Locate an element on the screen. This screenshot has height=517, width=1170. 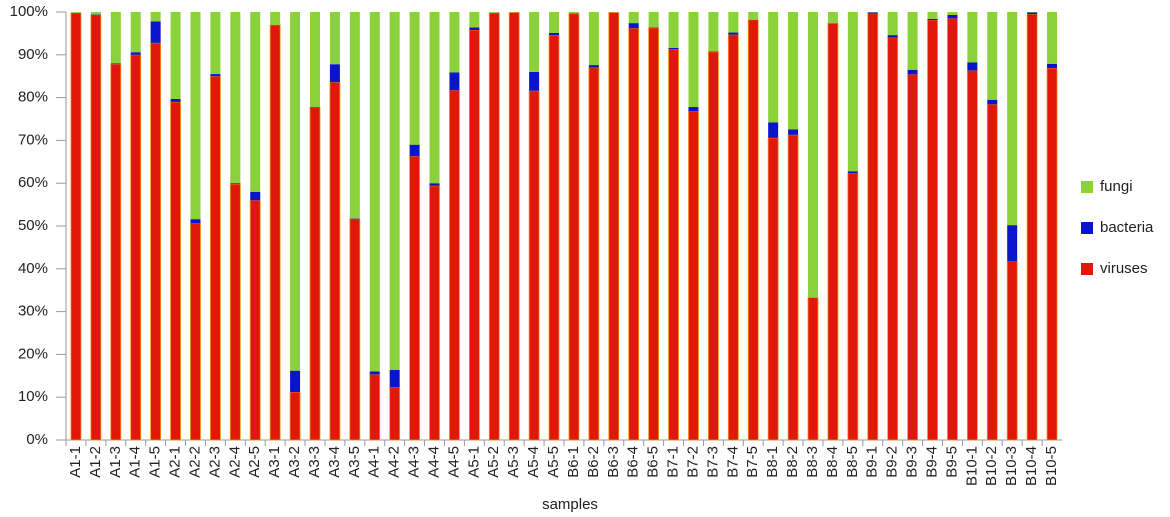
x-tick-label: A5-2 is located at coordinates (493, 462).